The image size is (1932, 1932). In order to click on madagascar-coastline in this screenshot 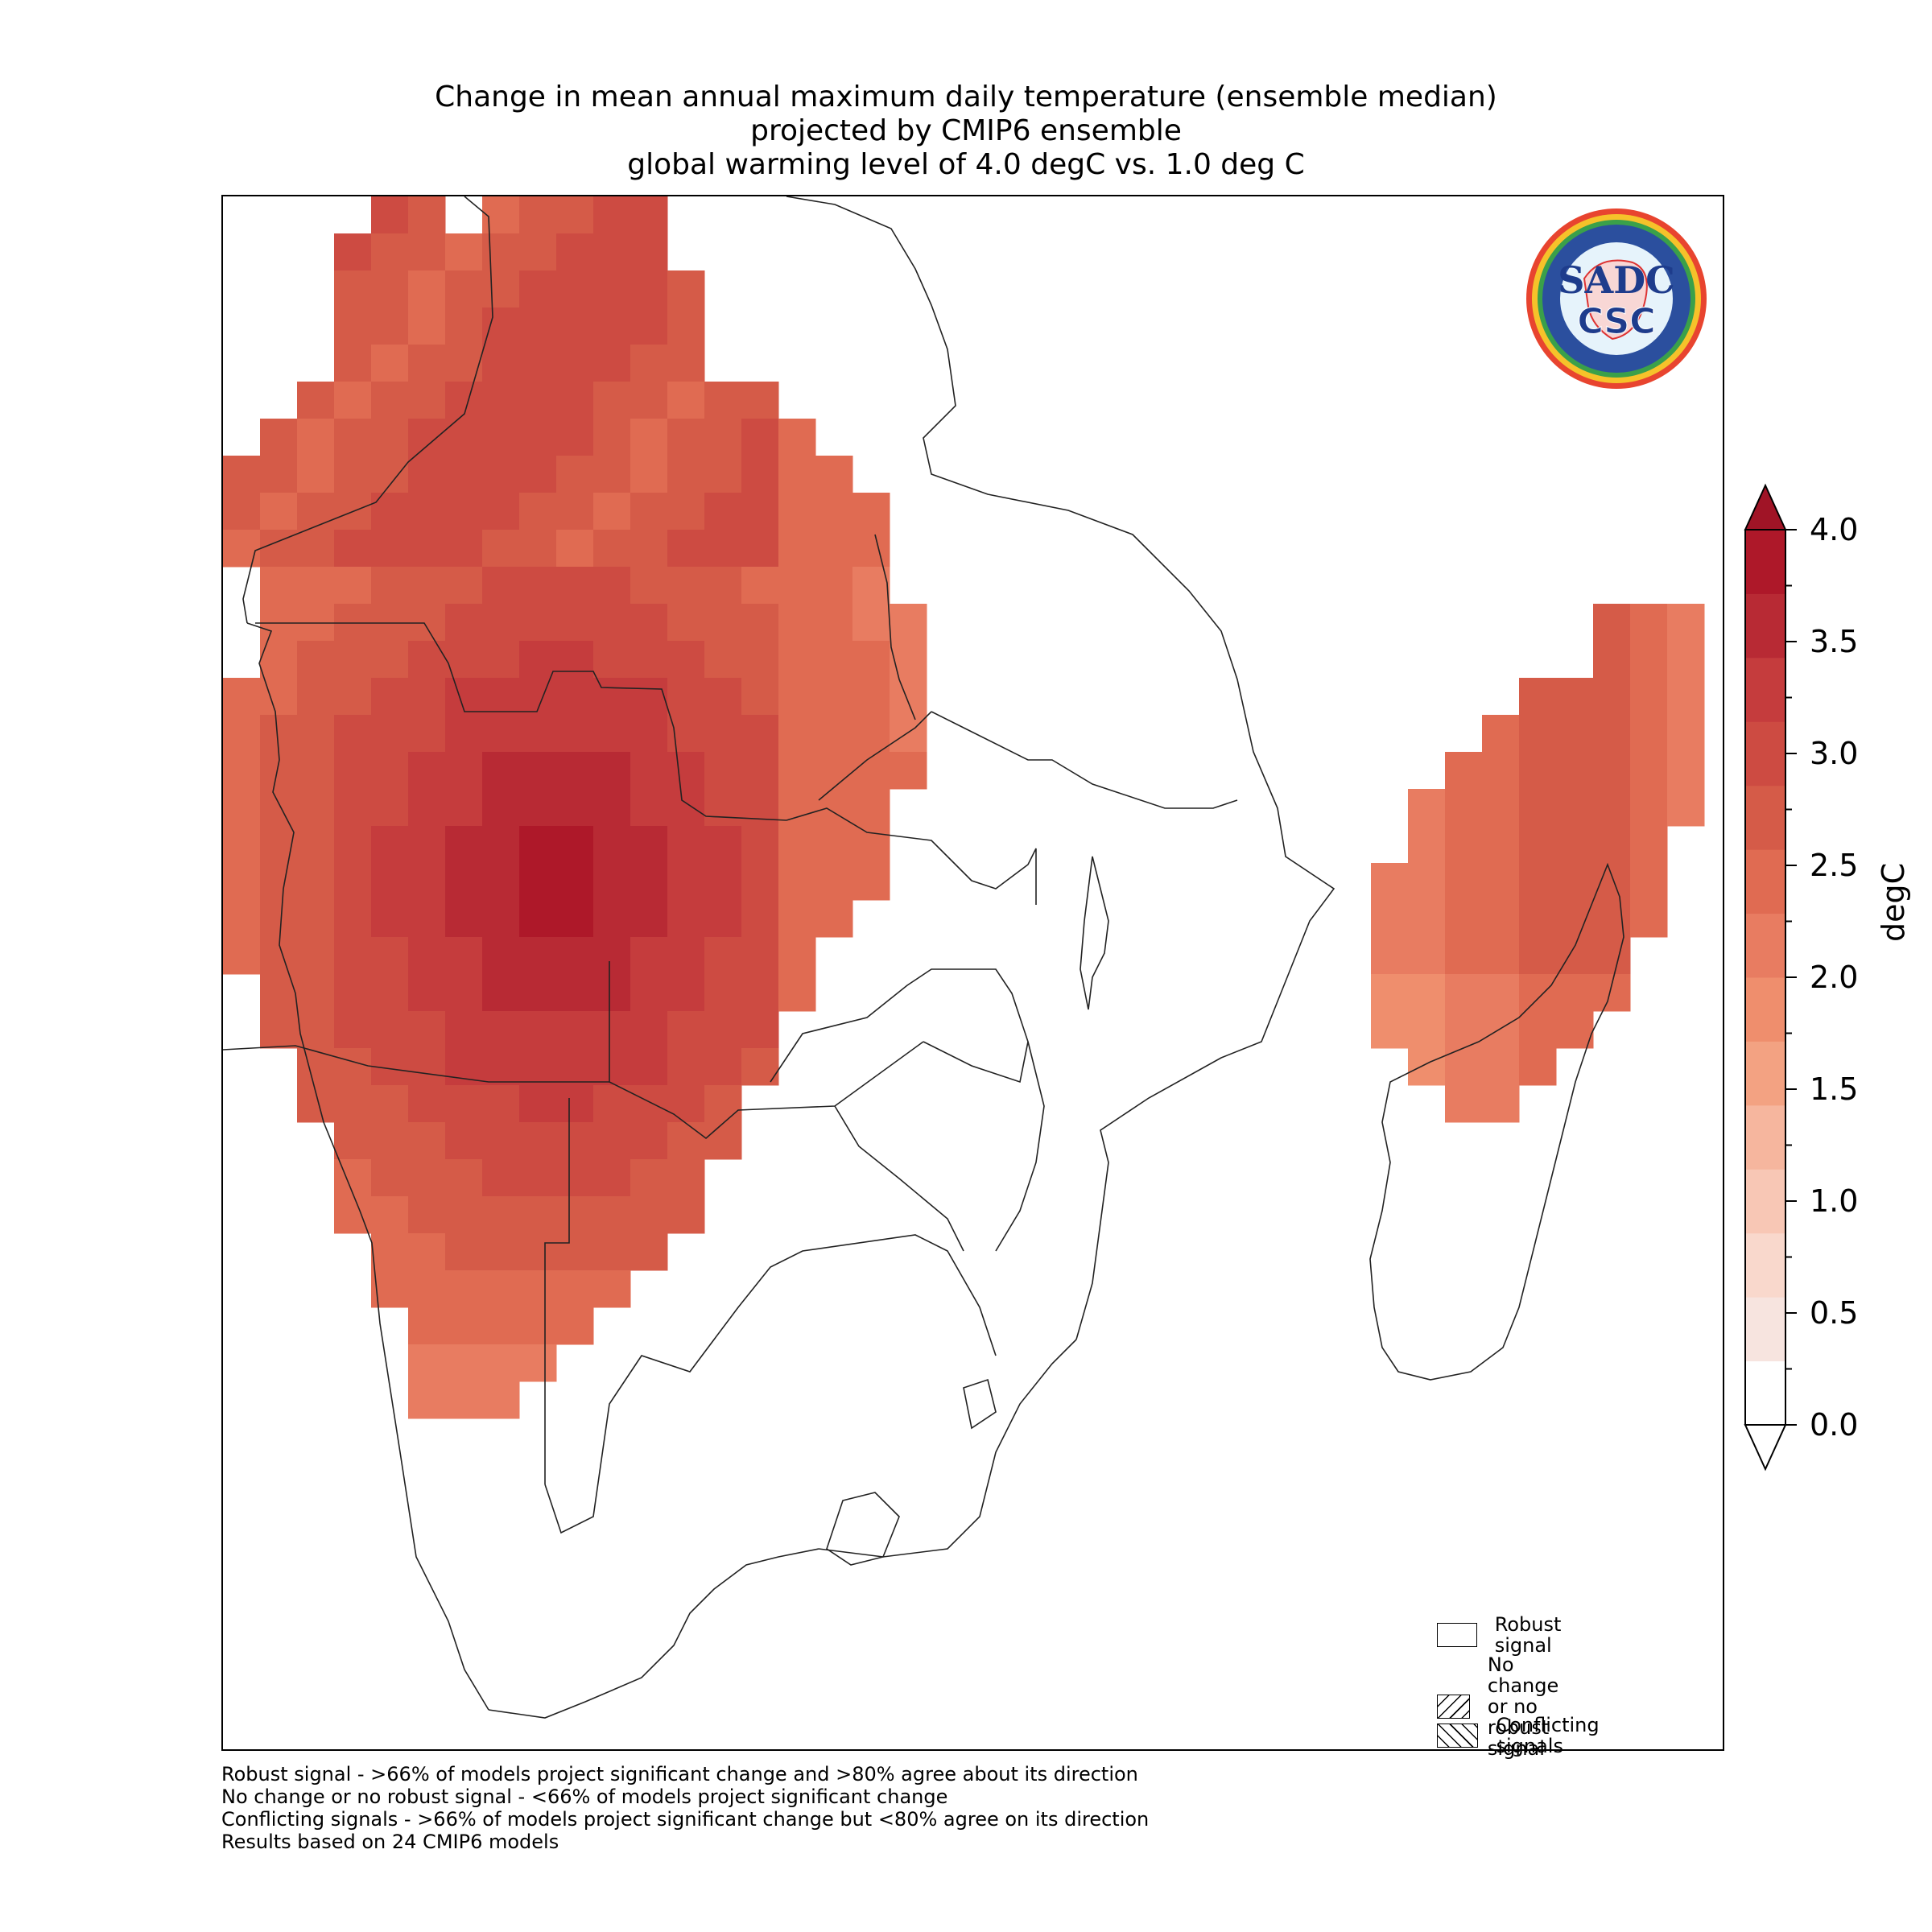, I will do `click(1496, 1121)`.